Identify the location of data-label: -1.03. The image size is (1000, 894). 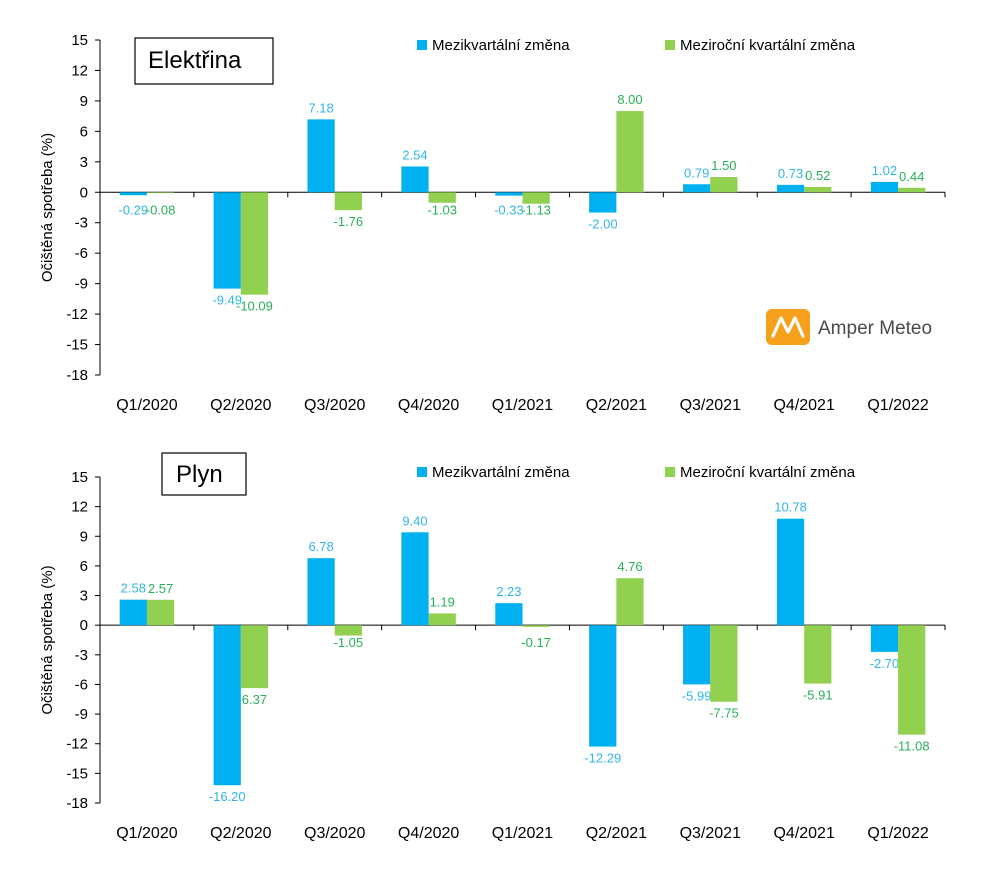
(442, 209).